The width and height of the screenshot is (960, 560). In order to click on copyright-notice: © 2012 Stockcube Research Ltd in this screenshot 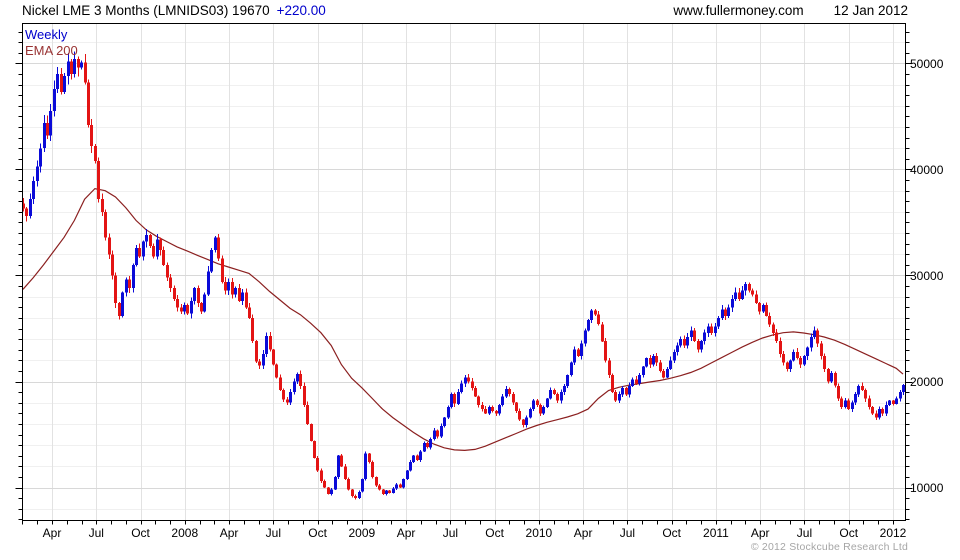, I will do `click(829, 547)`.